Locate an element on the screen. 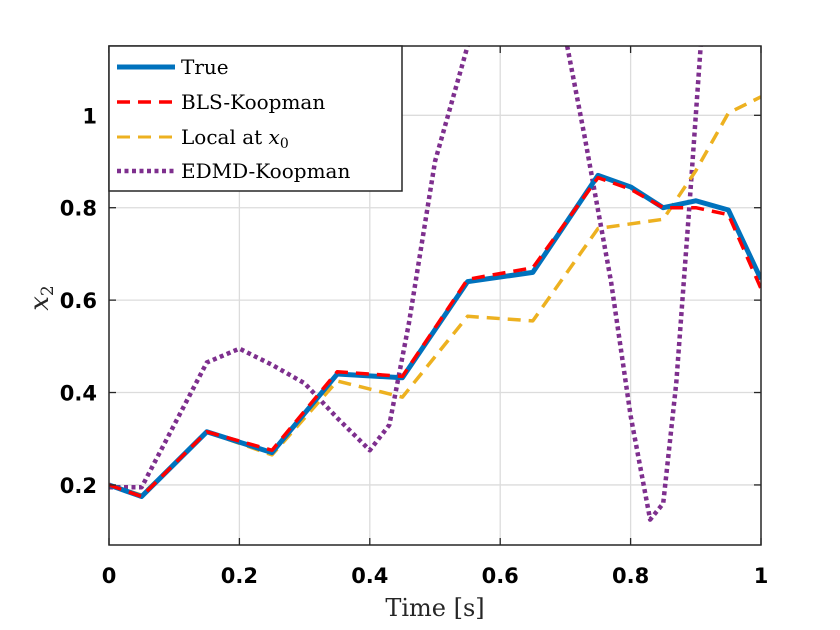 The width and height of the screenshot is (840, 630). legend-entry-edmd-koopman: EDMD-Koopman is located at coordinates (233, 171).